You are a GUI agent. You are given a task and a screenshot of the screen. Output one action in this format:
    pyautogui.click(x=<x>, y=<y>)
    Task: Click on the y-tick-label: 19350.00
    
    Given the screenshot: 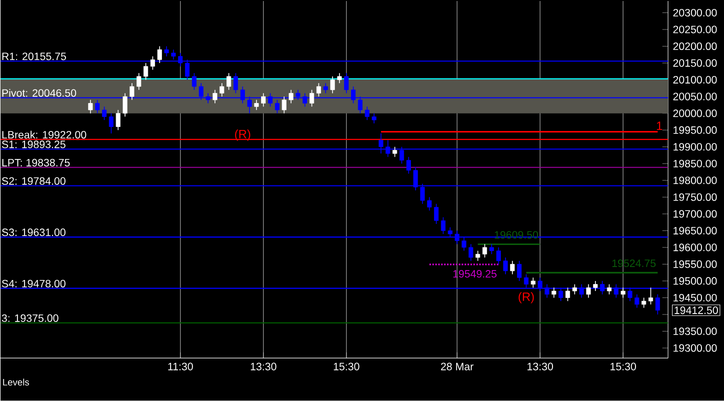 What is the action you would take?
    pyautogui.click(x=695, y=332)
    